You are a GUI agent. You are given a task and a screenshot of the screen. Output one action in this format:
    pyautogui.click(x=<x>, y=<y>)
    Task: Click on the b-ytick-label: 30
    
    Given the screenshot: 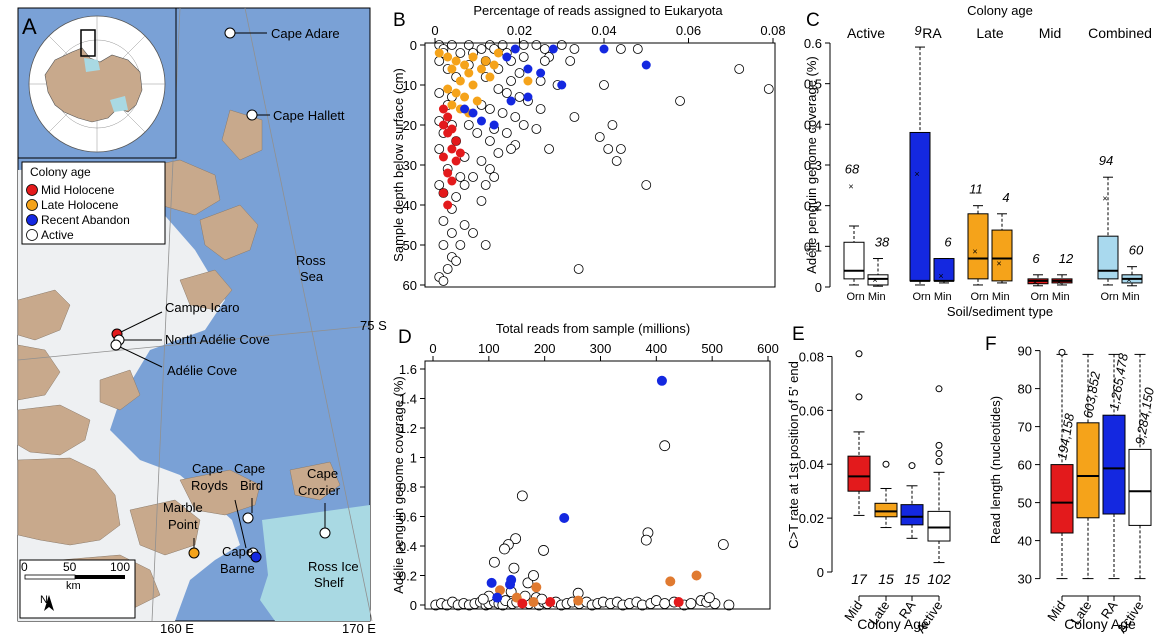 What is the action you would take?
    pyautogui.click(x=410, y=165)
    